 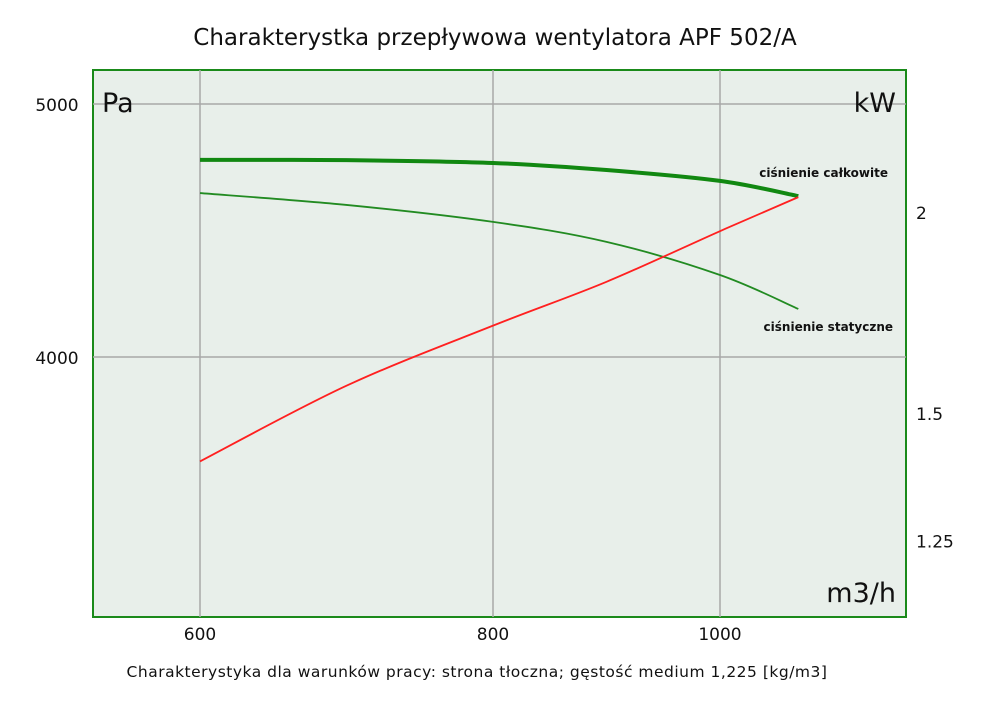 What do you see at coordinates (493, 635) in the screenshot?
I see `x-tick-label: 800` at bounding box center [493, 635].